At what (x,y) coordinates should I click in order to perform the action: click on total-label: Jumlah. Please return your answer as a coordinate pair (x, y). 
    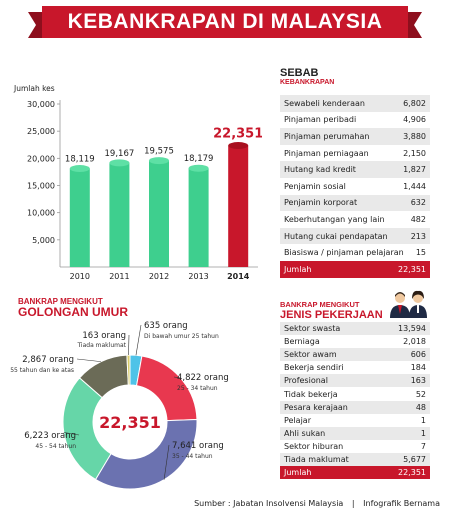
    Looking at the image, I should click on (298, 473).